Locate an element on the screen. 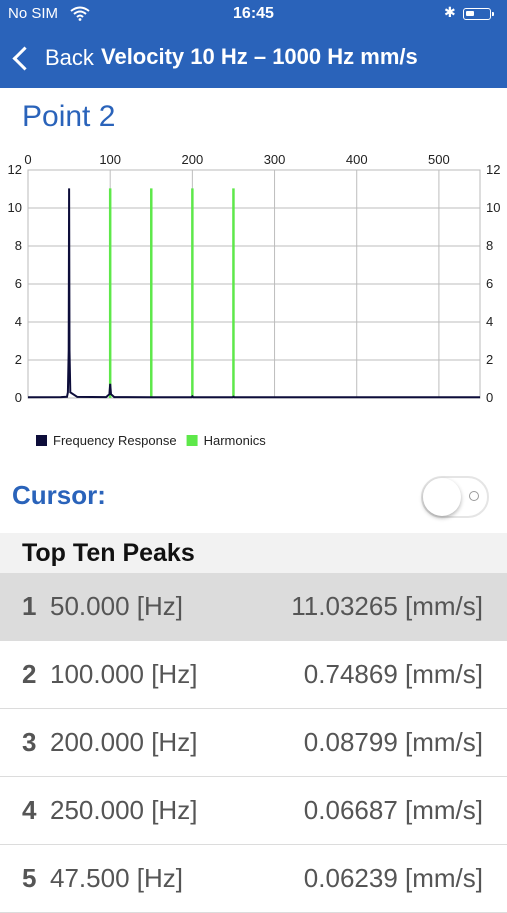 The width and height of the screenshot is (507, 913). peak-amplitude: 0.08799 [mm/s] is located at coordinates (393, 742).